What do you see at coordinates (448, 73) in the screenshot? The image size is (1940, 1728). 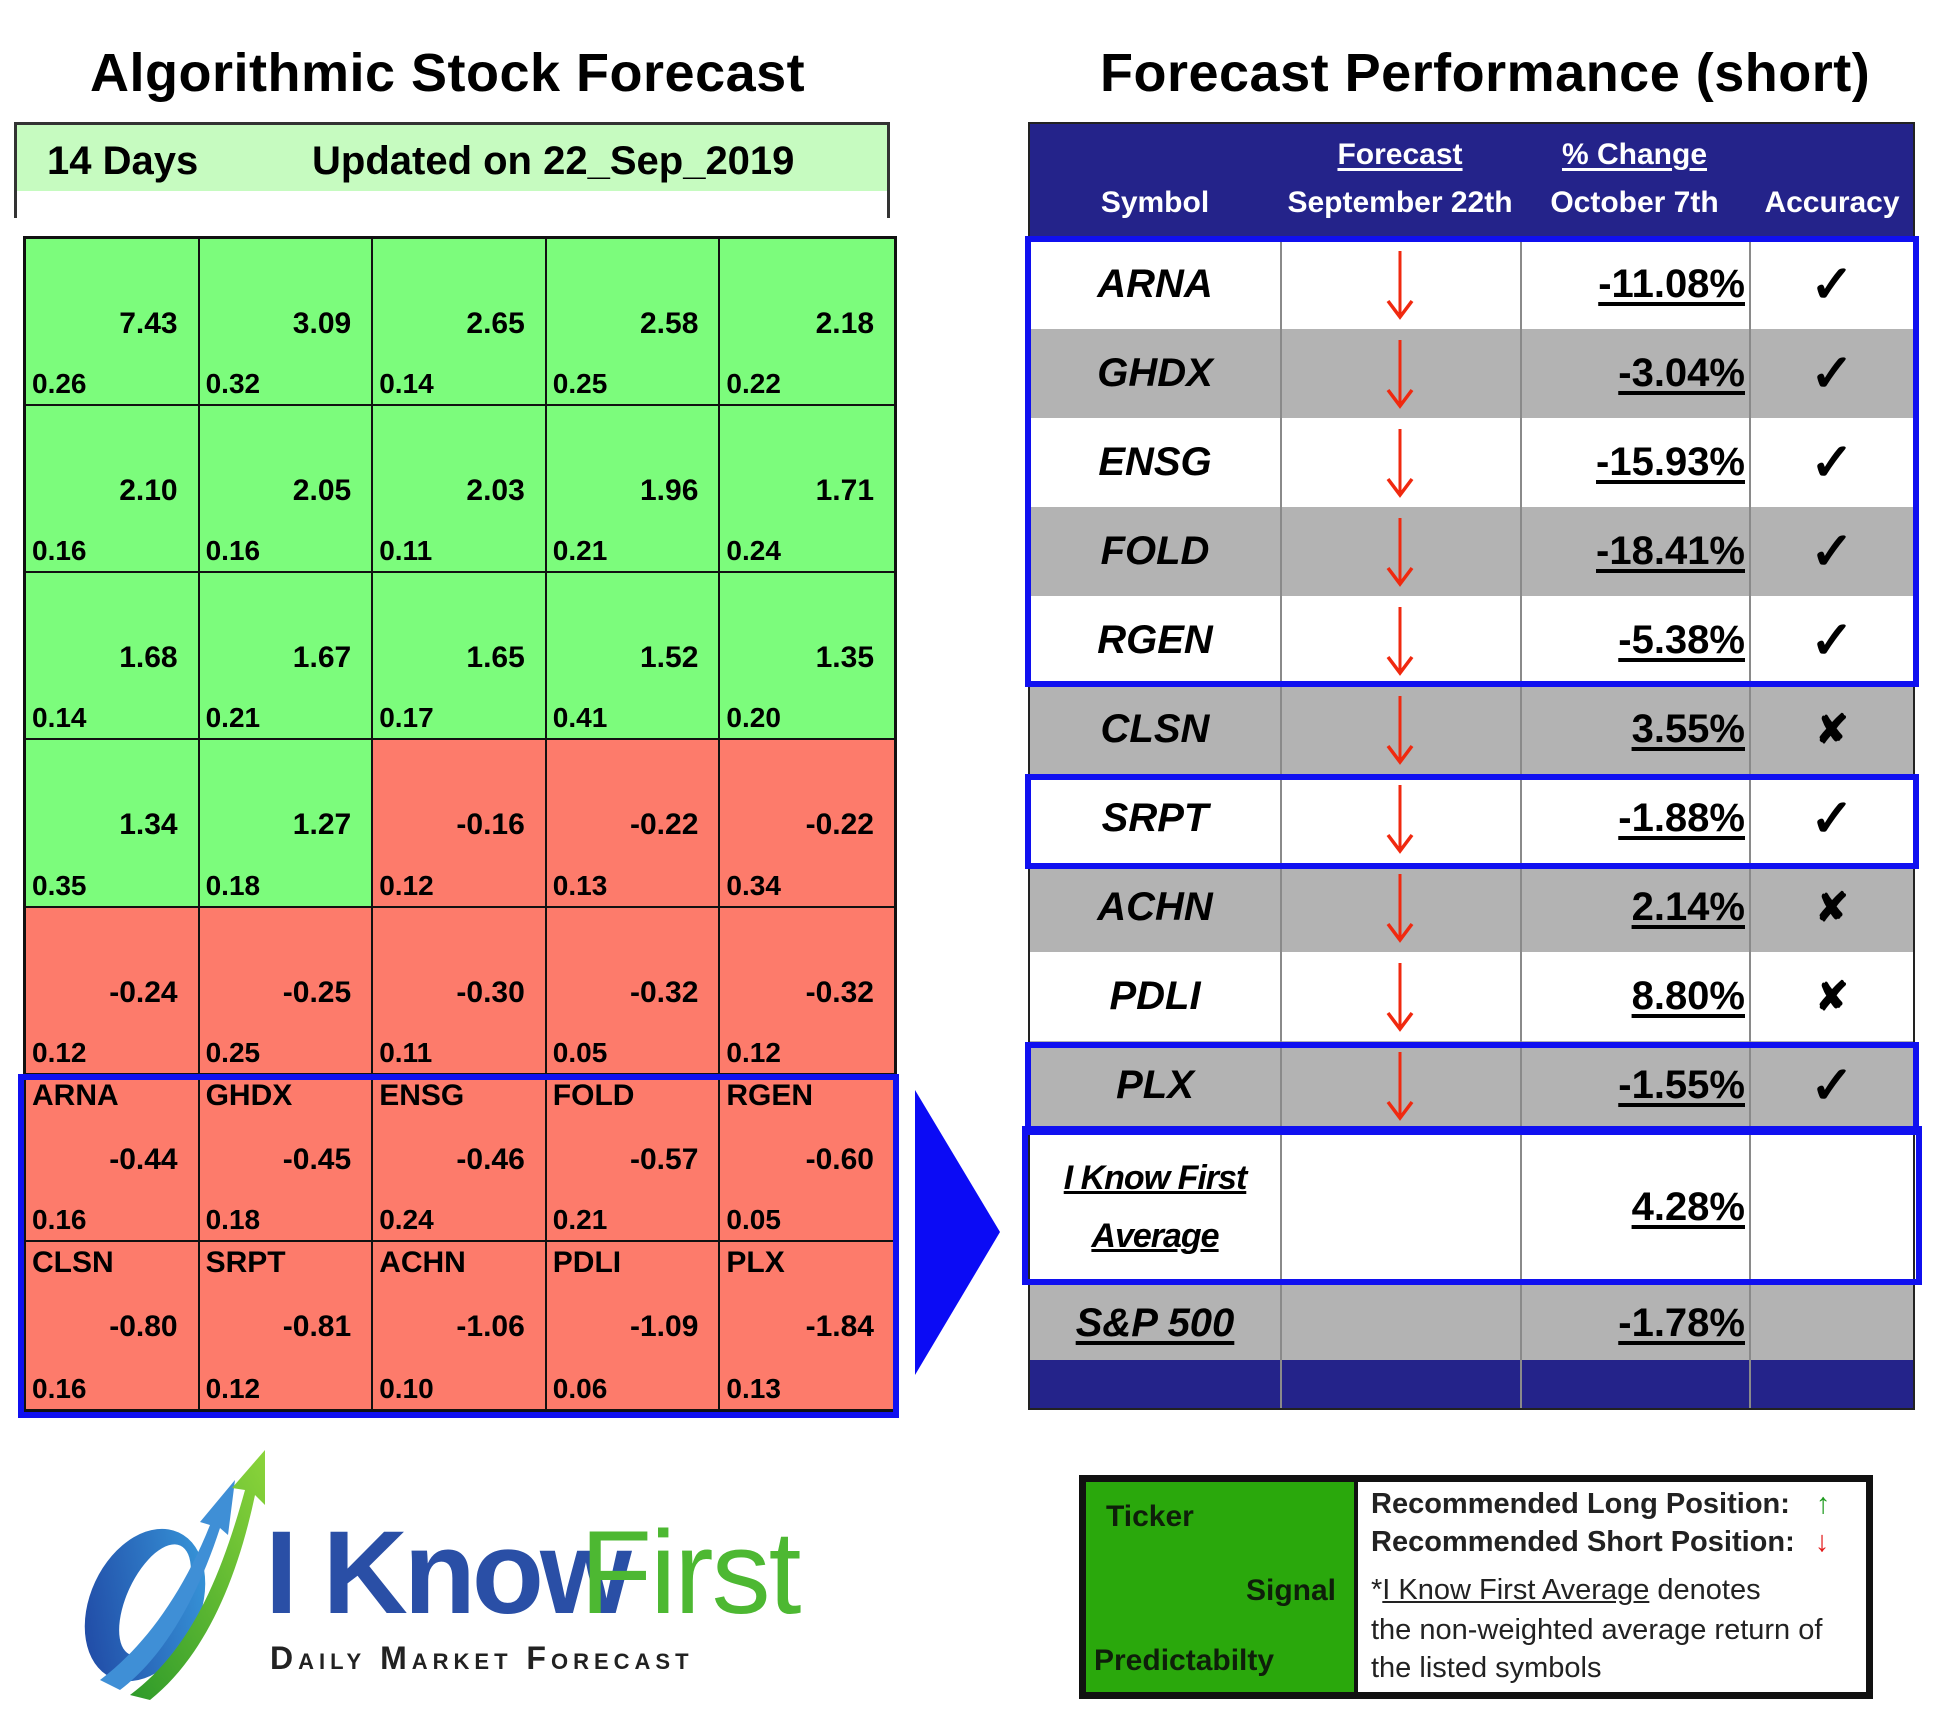 I see `forecast-title: Algorithmic Stock Forecast` at bounding box center [448, 73].